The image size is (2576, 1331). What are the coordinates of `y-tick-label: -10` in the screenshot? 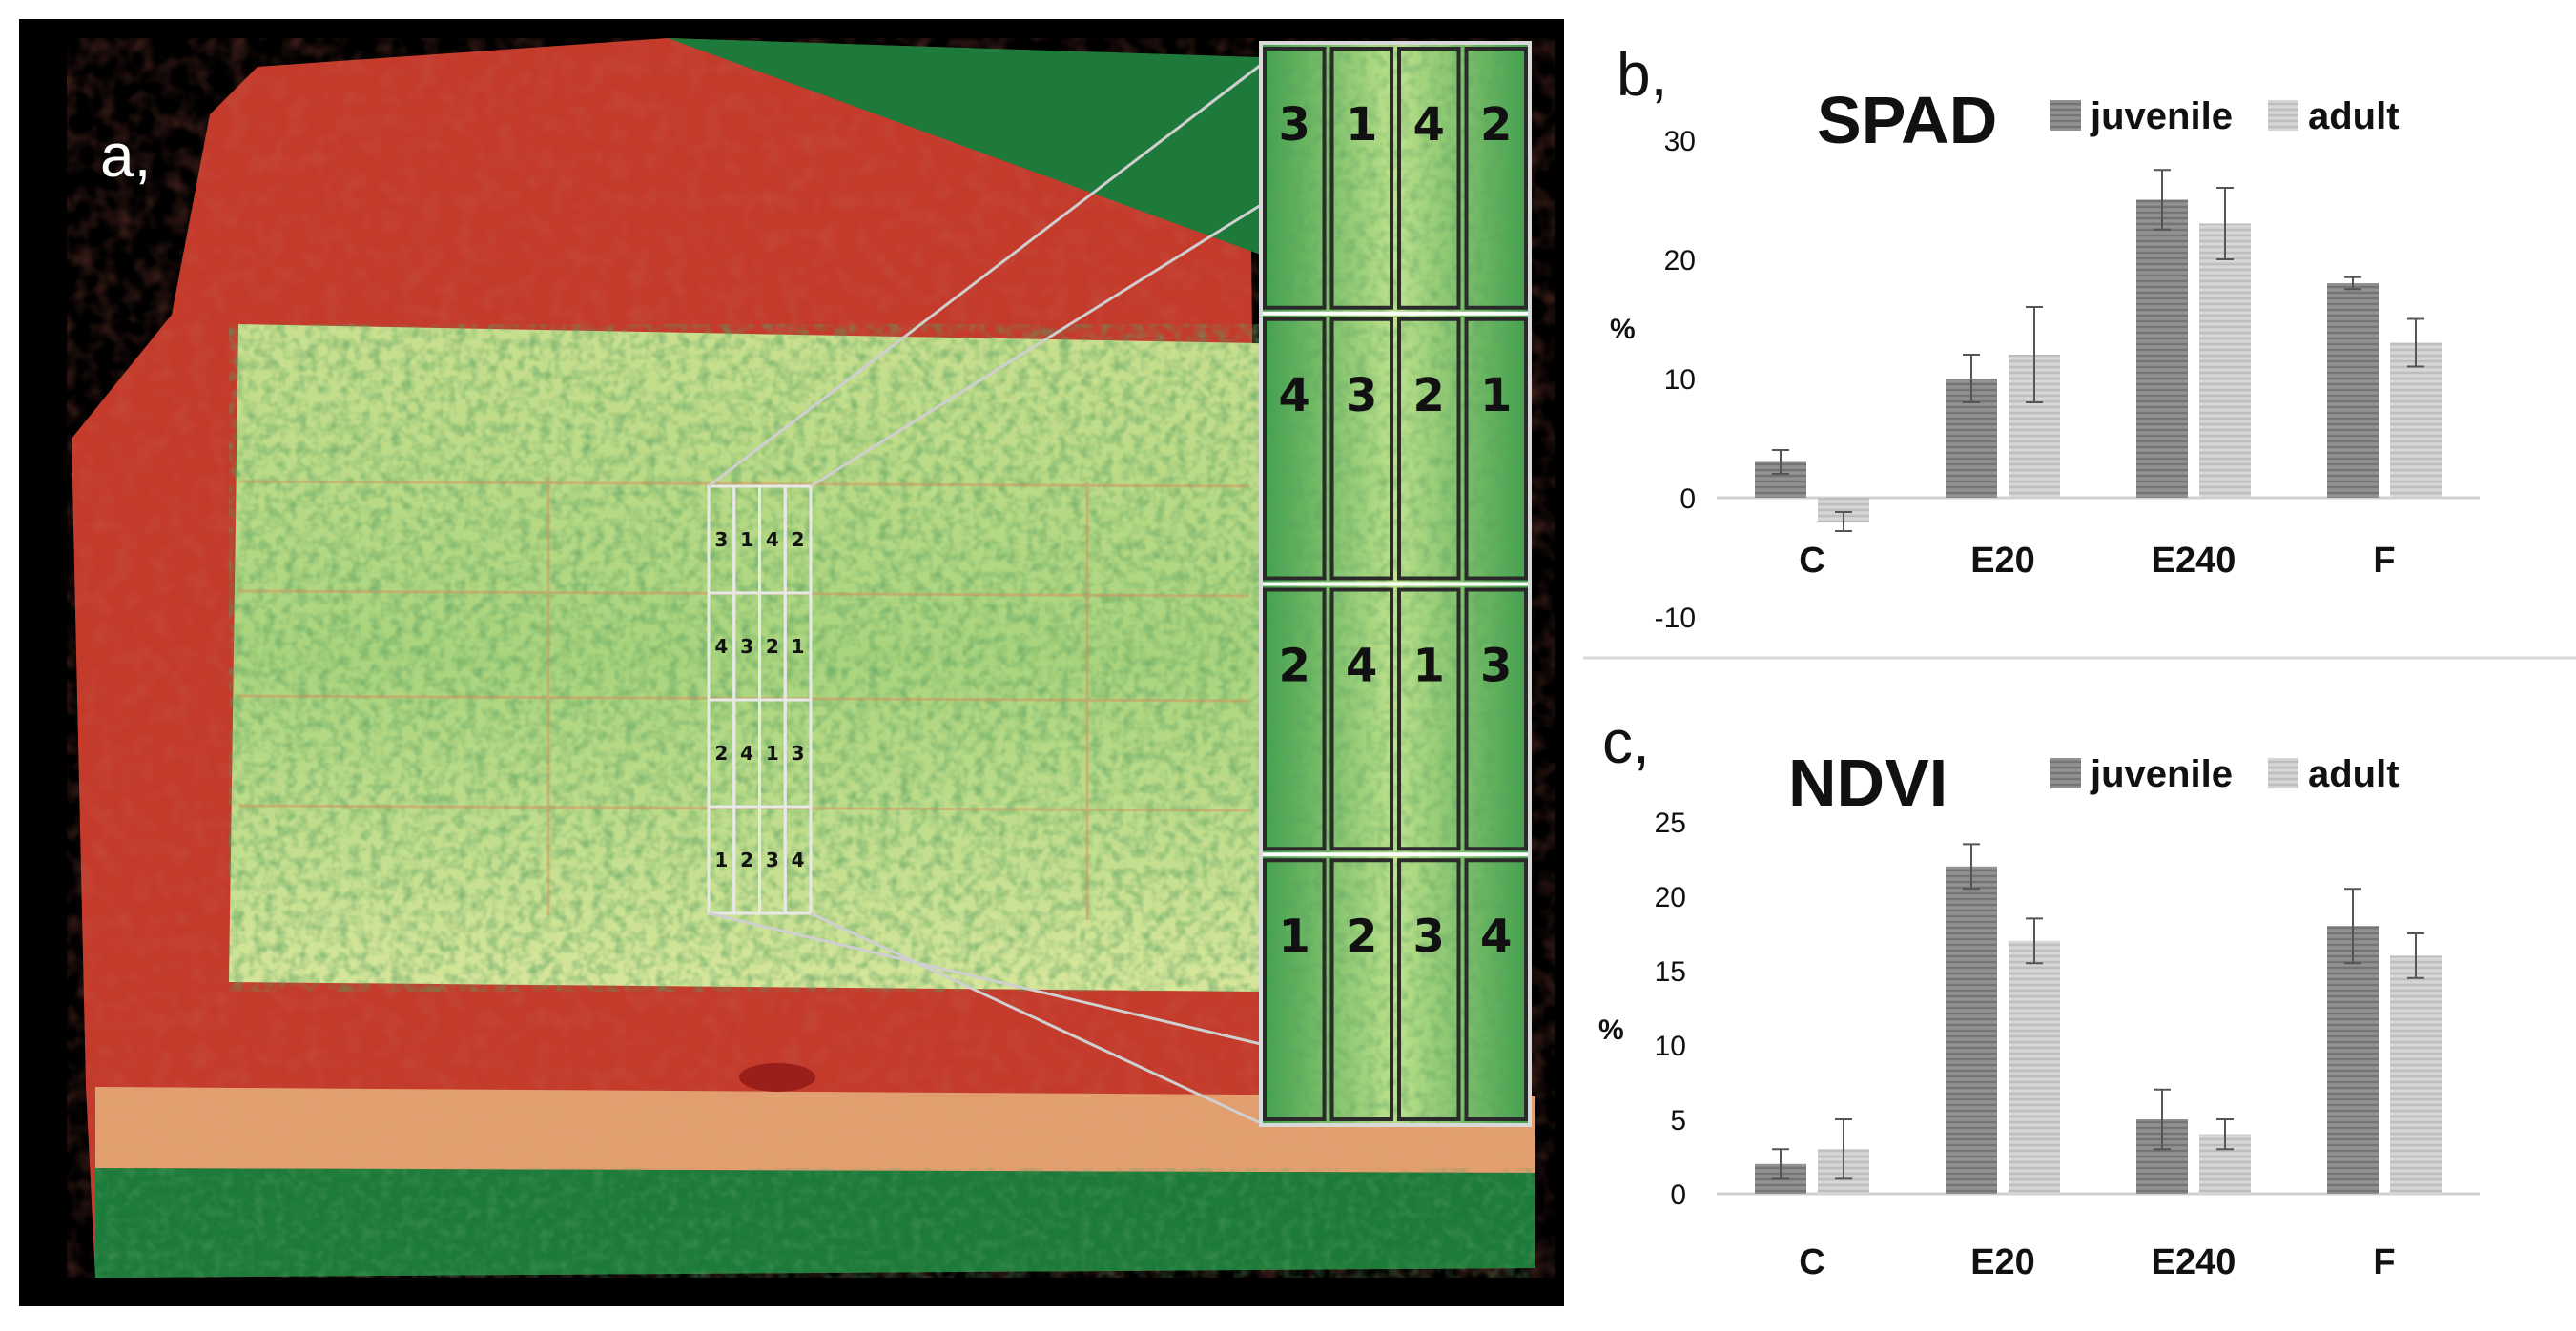 It's located at (1675, 618).